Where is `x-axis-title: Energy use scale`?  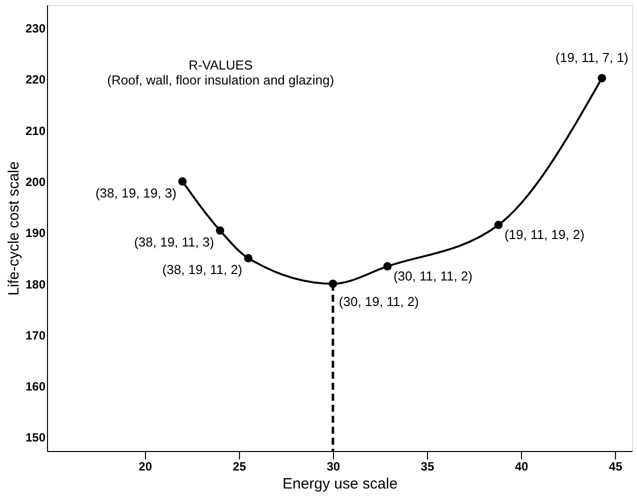
x-axis-title: Energy use scale is located at coordinates (340, 484).